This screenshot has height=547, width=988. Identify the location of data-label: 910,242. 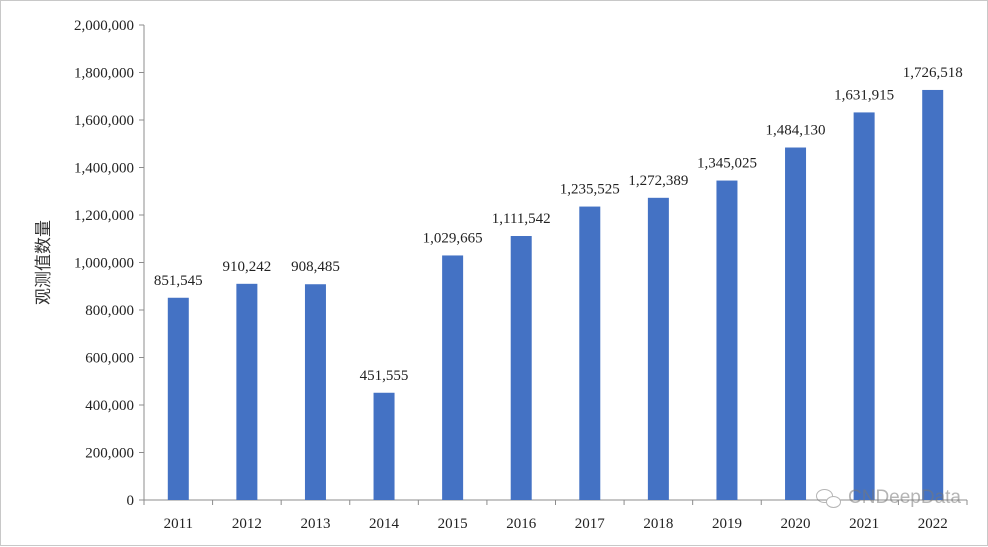
(247, 267).